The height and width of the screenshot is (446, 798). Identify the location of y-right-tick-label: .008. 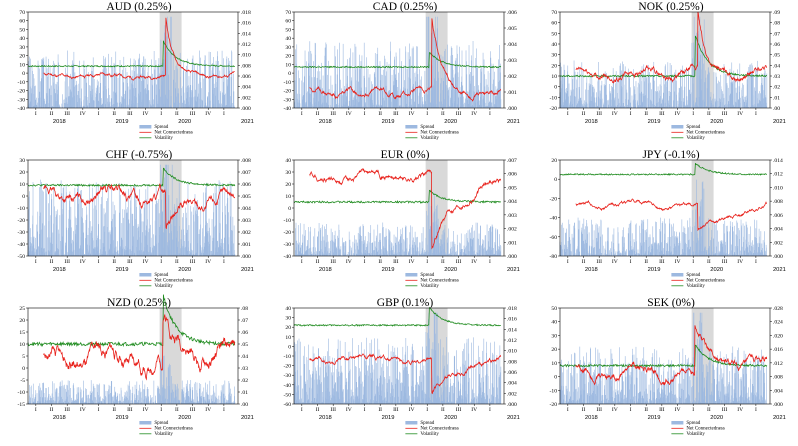
(246, 161).